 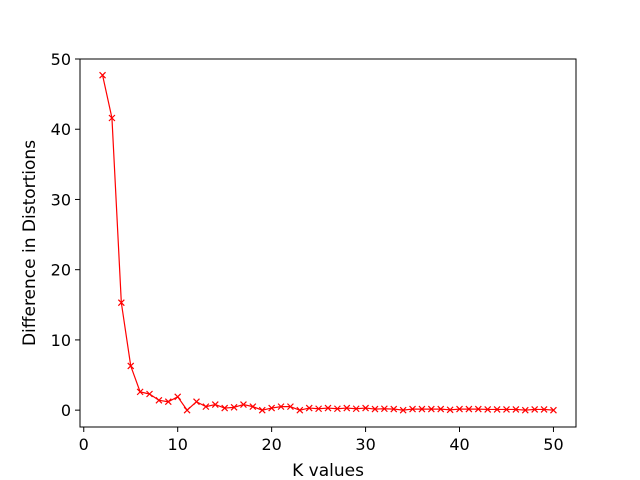 What do you see at coordinates (61, 129) in the screenshot?
I see `y-tick-label: 40` at bounding box center [61, 129].